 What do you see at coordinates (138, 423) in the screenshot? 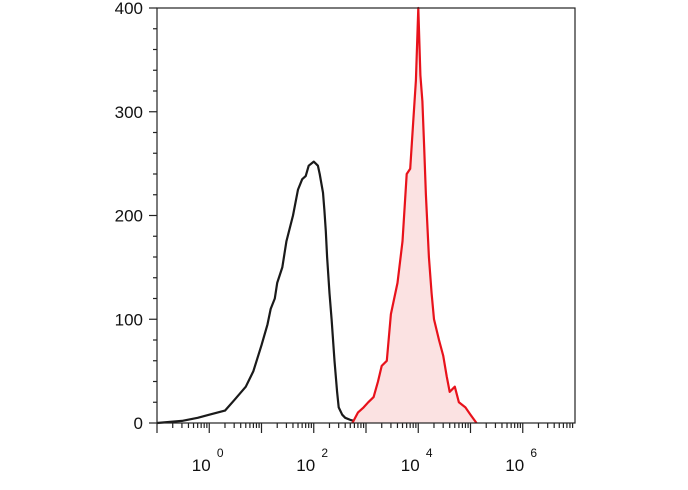
I see `y-tick-label: 0` at bounding box center [138, 423].